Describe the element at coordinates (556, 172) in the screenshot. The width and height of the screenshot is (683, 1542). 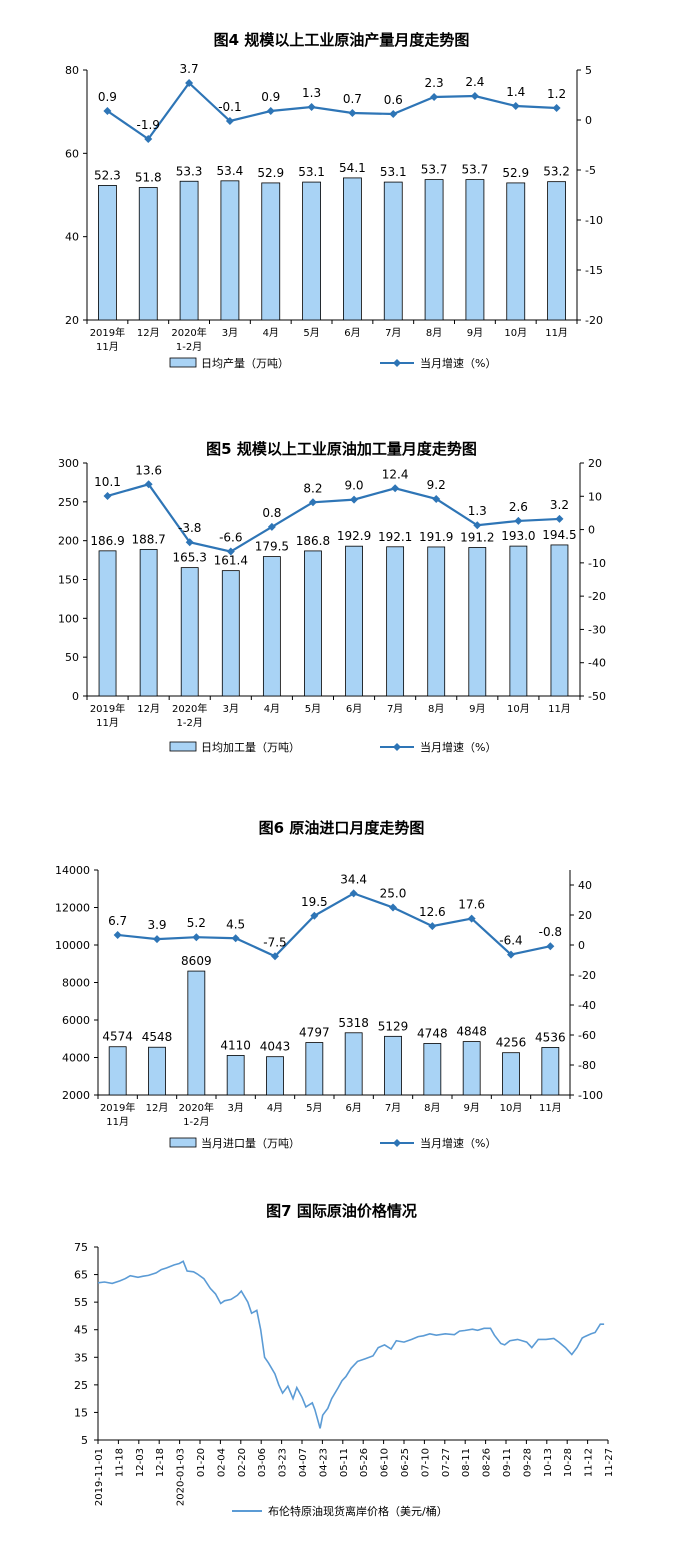
I see `bar-value-label: 53.2` at that location.